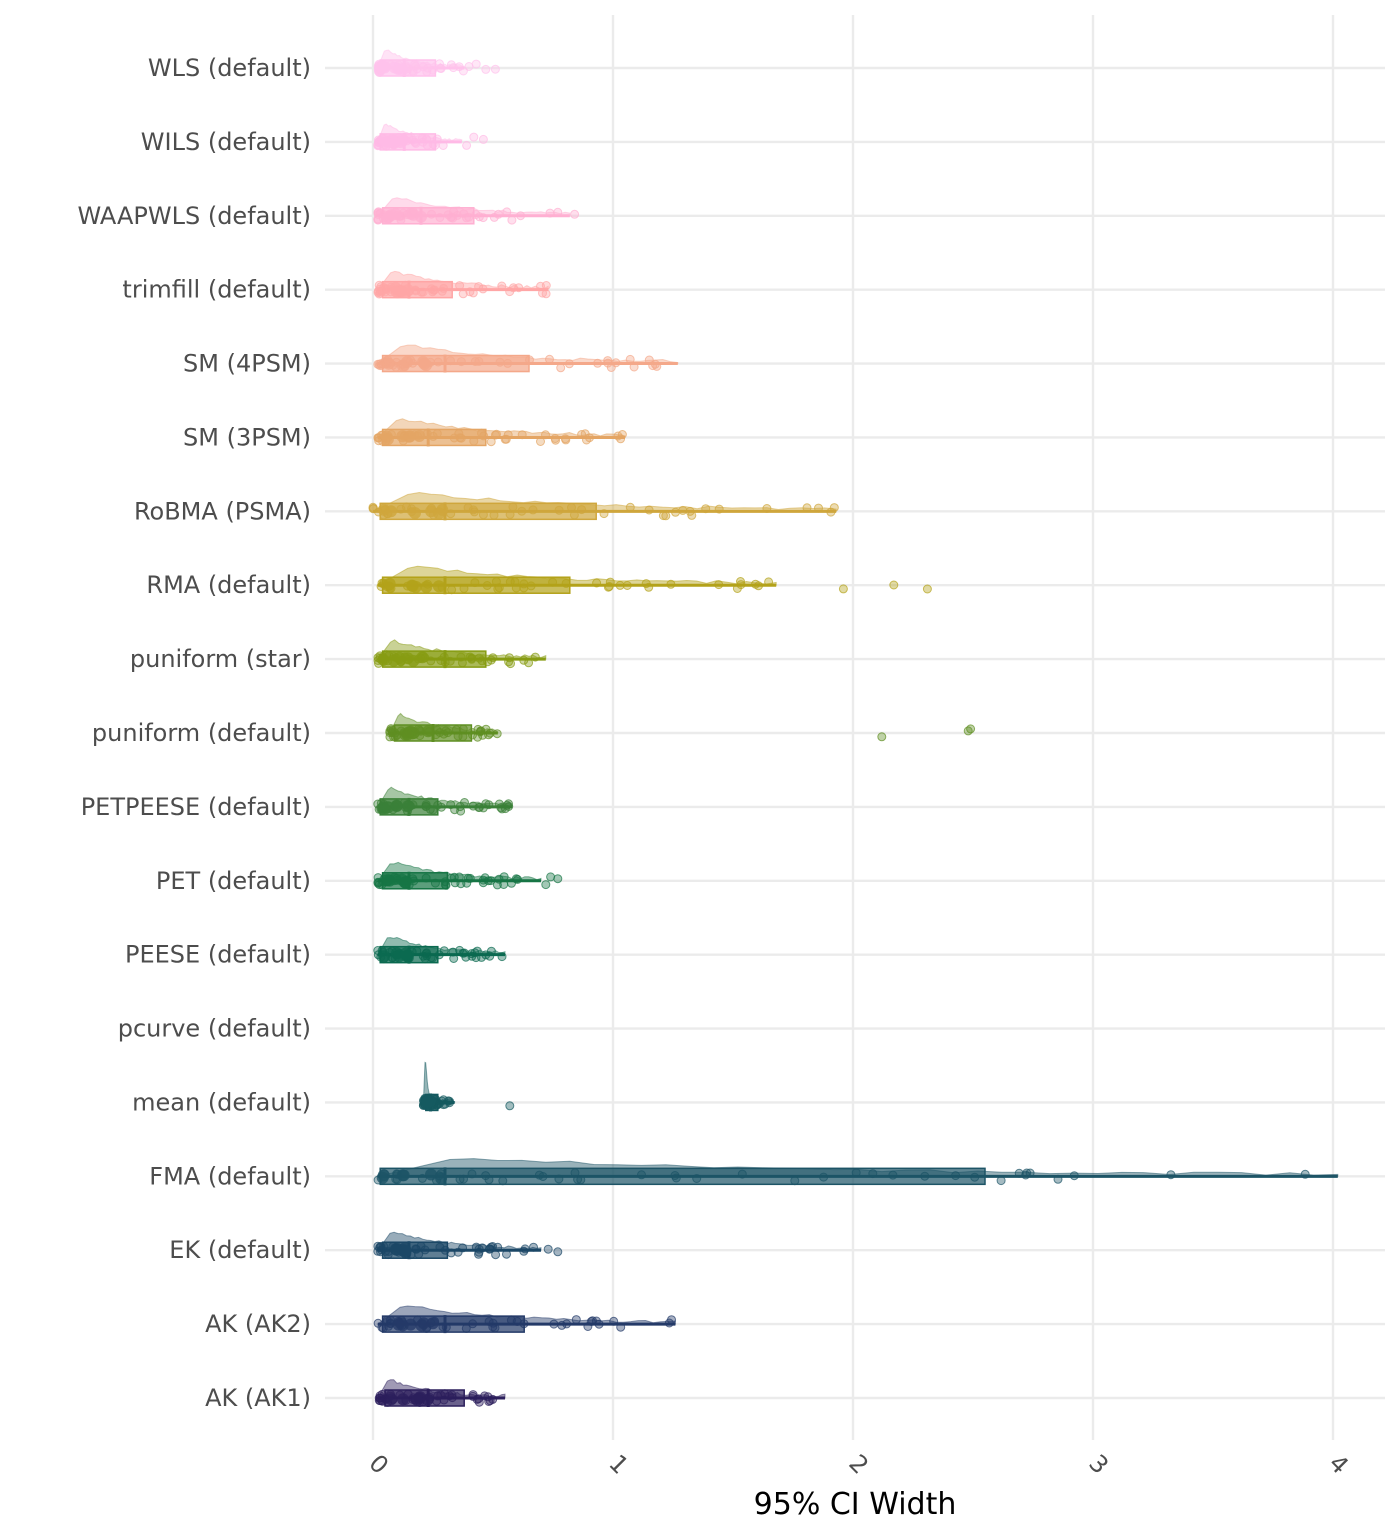 This screenshot has height=1536, width=1400. What do you see at coordinates (229, 68) in the screenshot?
I see `category-label: WLS (default)` at bounding box center [229, 68].